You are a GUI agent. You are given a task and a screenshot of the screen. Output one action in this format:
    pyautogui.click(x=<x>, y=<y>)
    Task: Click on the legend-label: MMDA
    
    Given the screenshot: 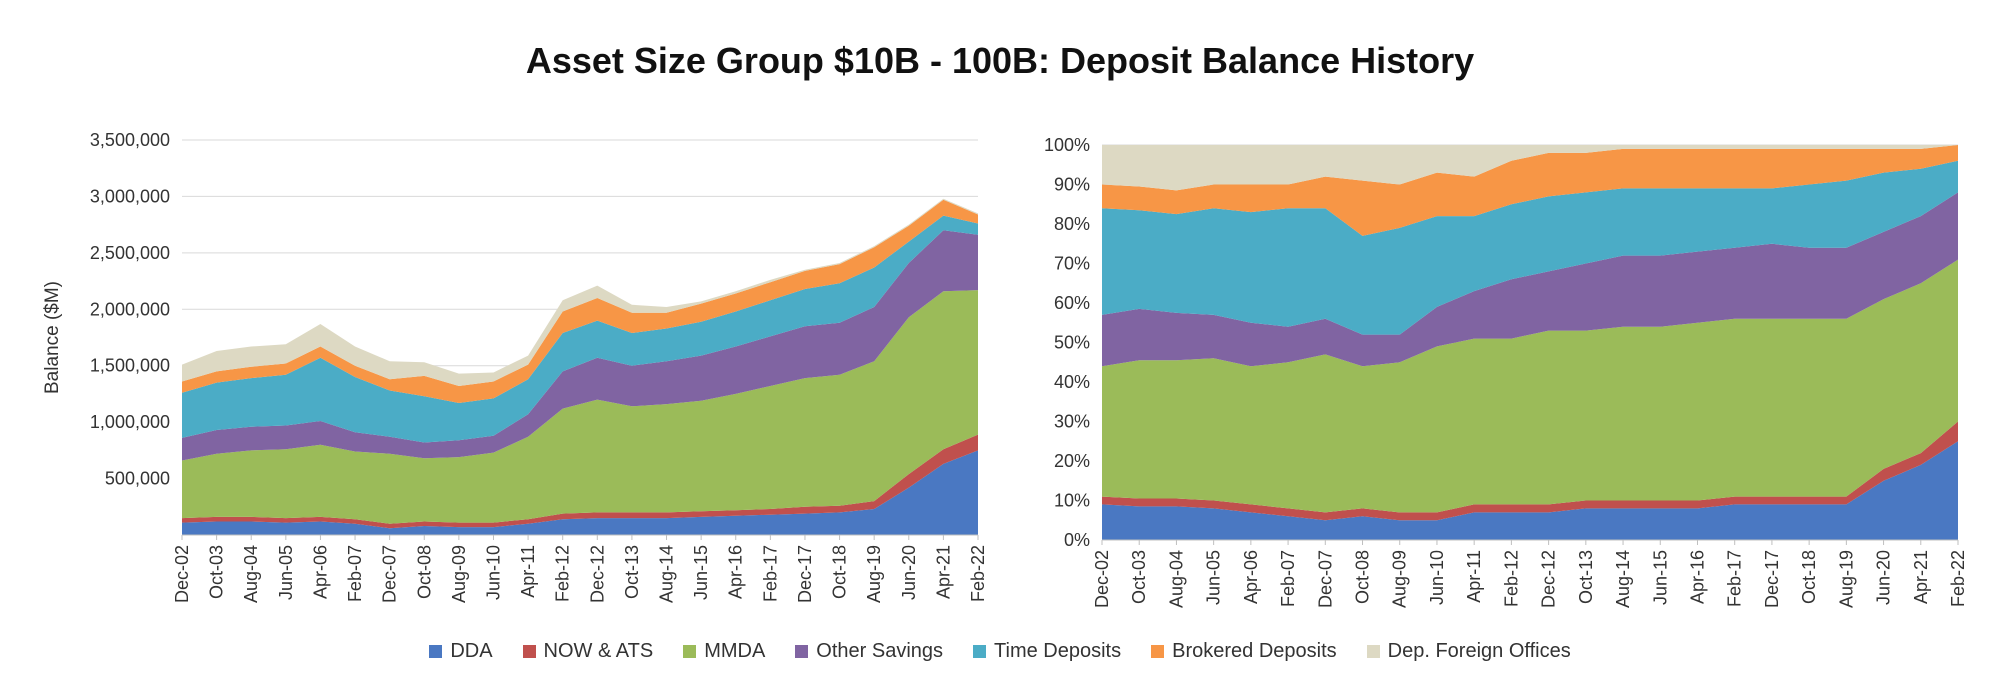 What is the action you would take?
    pyautogui.click(x=735, y=651)
    